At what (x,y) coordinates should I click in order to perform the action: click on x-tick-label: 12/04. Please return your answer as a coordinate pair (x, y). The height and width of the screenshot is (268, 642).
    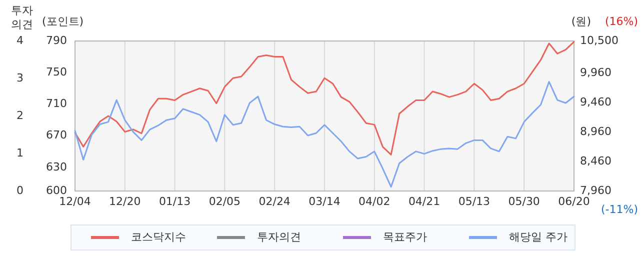
    Looking at the image, I should click on (75, 201).